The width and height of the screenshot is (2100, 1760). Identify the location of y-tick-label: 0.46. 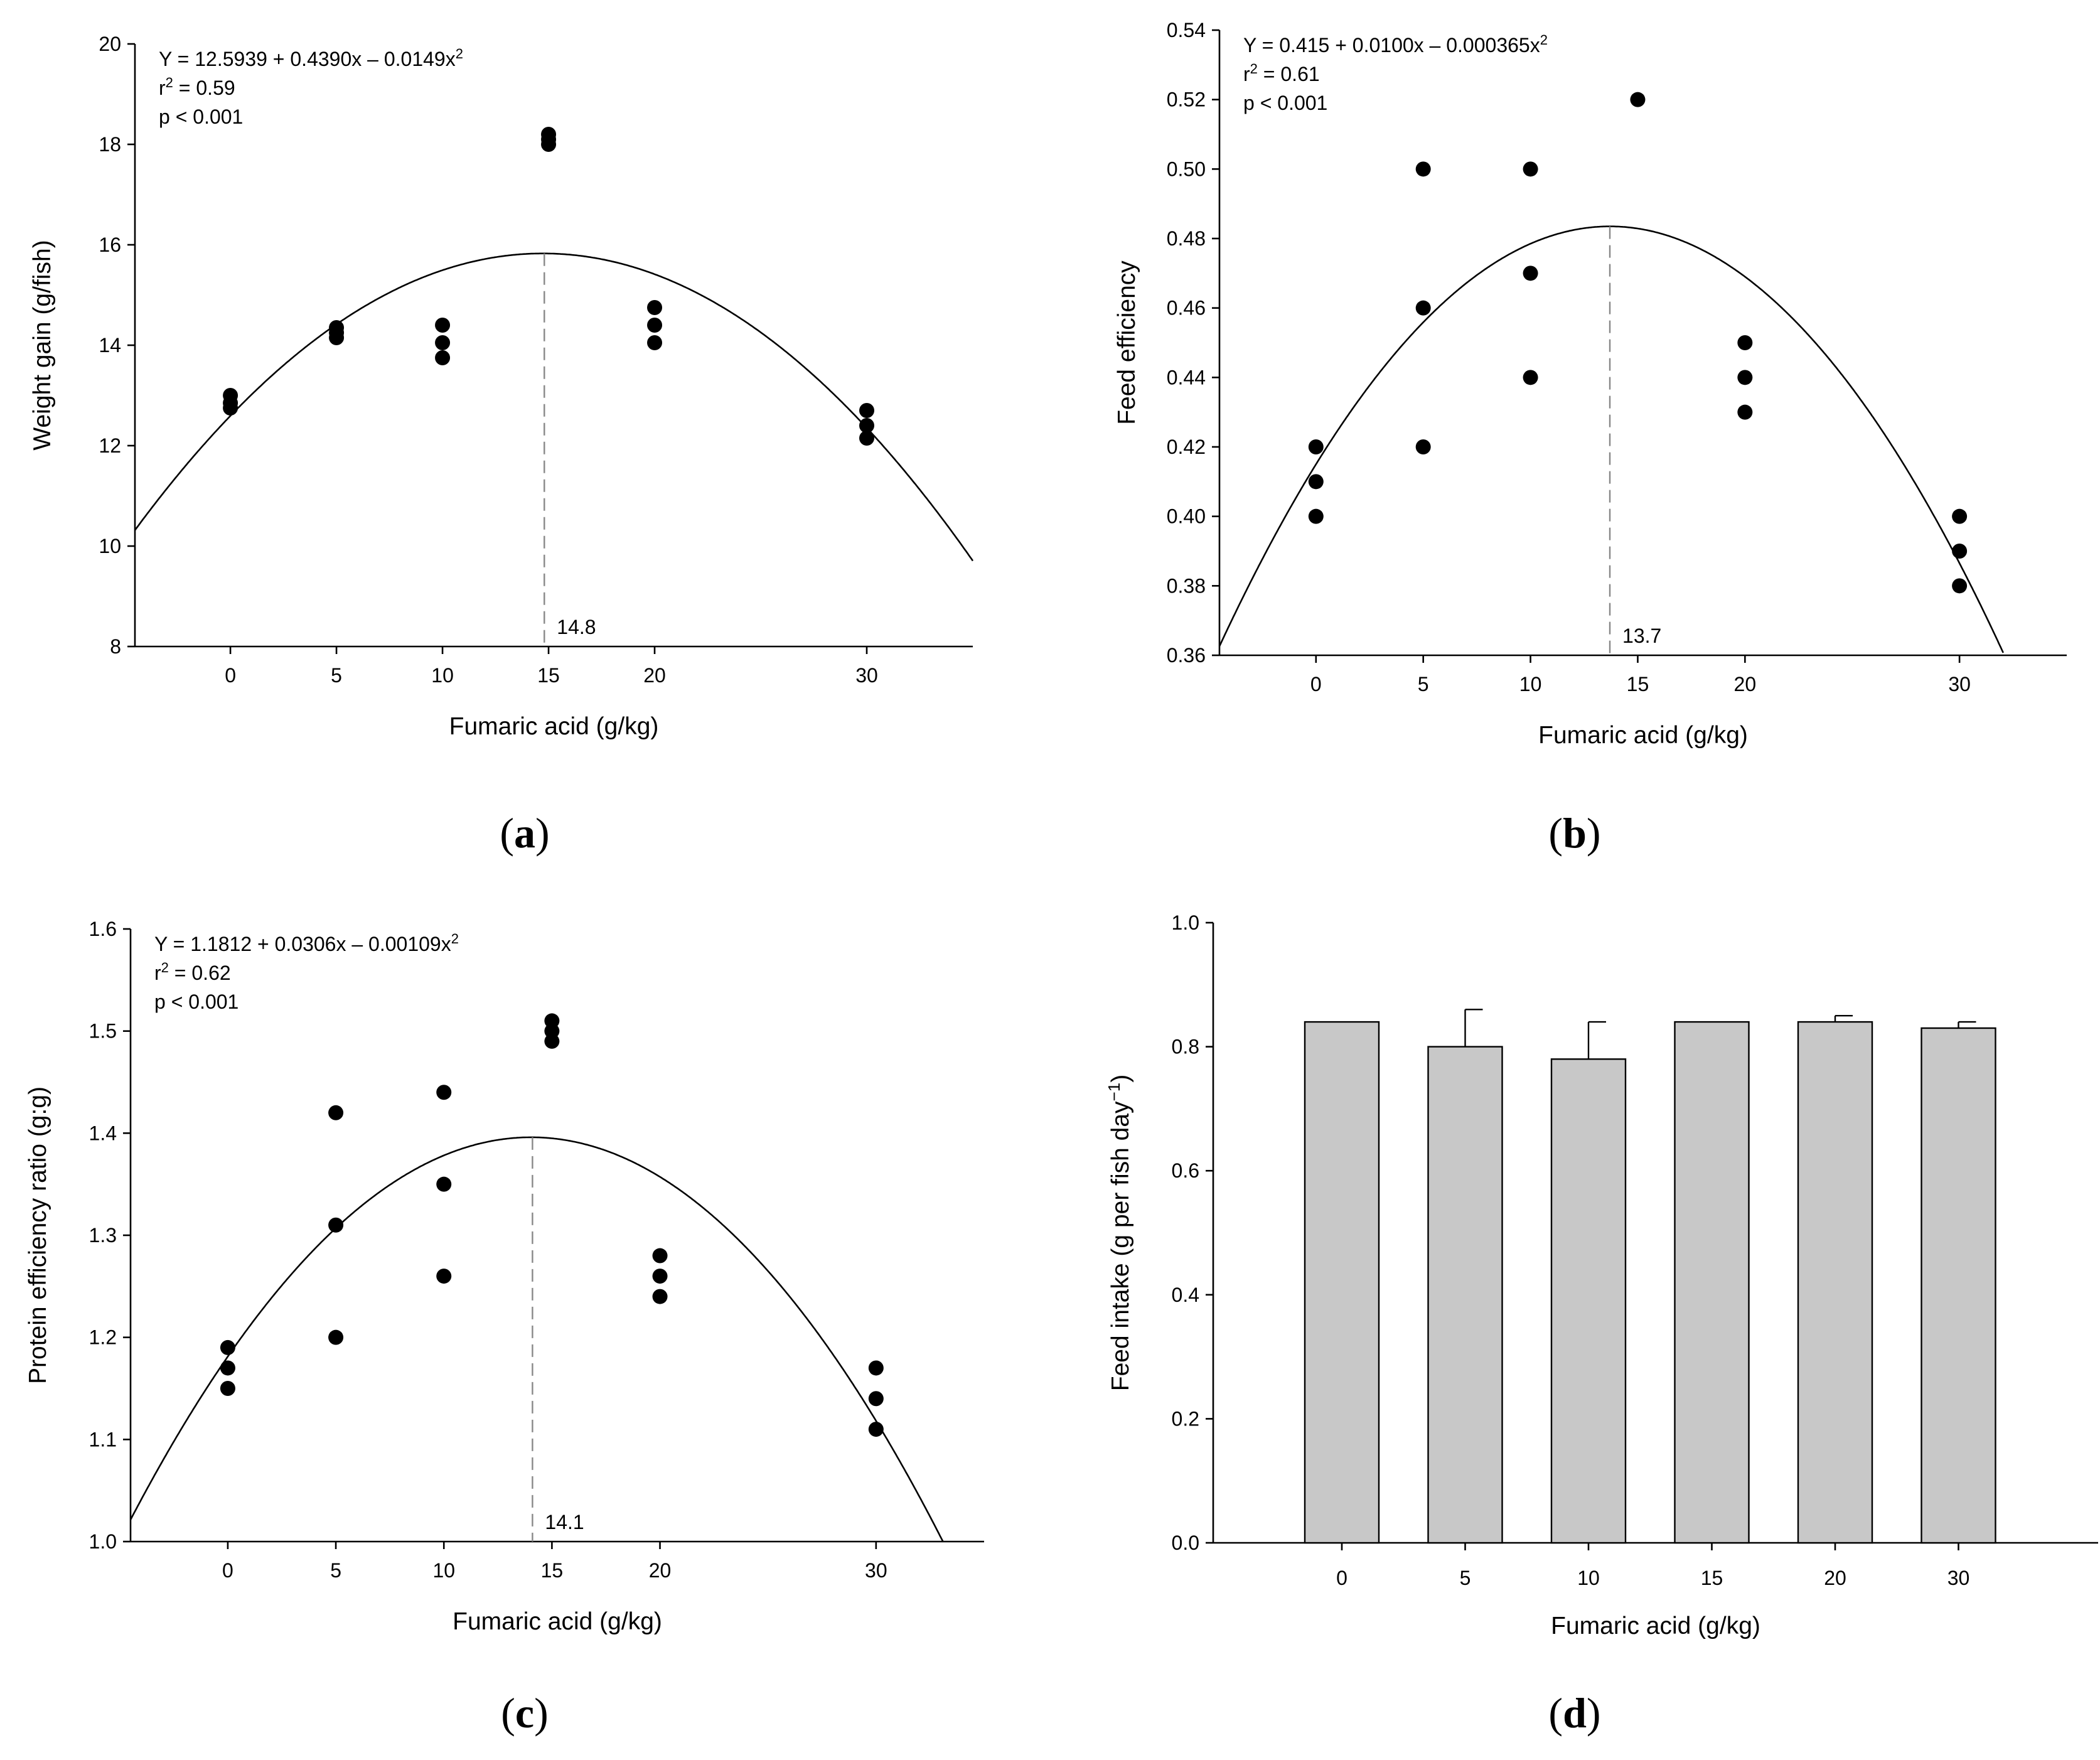
(1186, 308).